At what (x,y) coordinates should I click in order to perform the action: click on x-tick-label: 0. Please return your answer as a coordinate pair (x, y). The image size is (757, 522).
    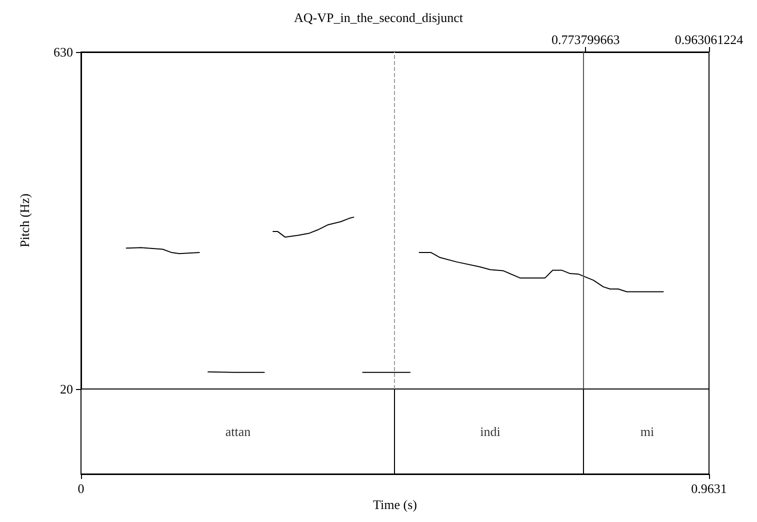
    Looking at the image, I should click on (81, 488).